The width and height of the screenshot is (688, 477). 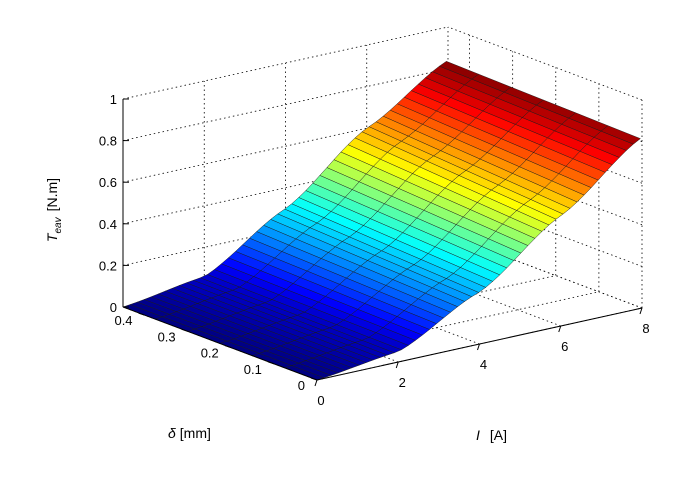 I want to click on z-axis-symbol: T, so click(x=52, y=237).